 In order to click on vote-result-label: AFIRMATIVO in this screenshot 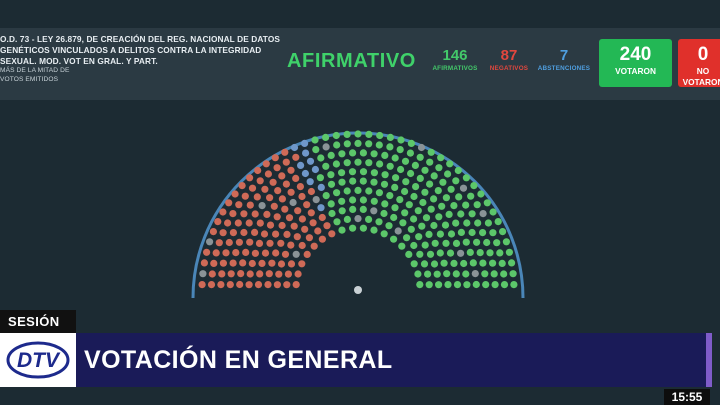, I will do `click(351, 61)`.